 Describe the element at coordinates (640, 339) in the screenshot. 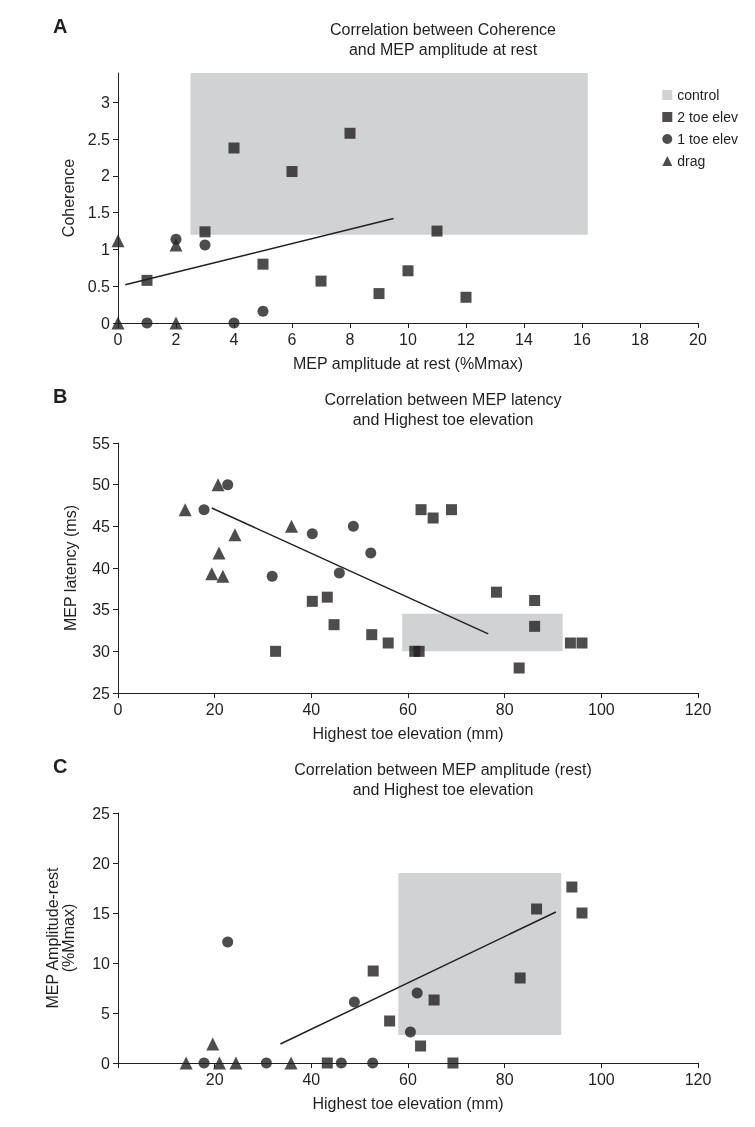

I see `x-tick-label: 18` at that location.